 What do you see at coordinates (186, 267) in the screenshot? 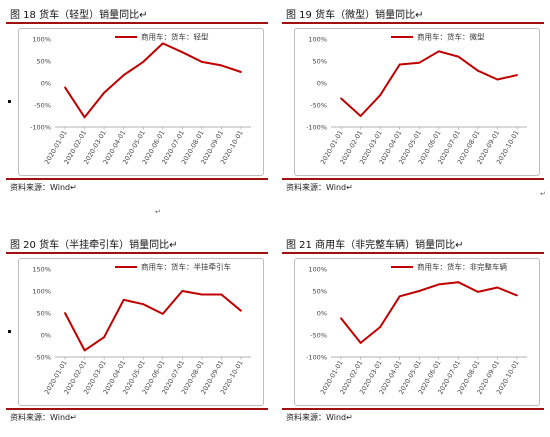
I see `legend-label: 商用车：货车：半挂牵引车` at bounding box center [186, 267].